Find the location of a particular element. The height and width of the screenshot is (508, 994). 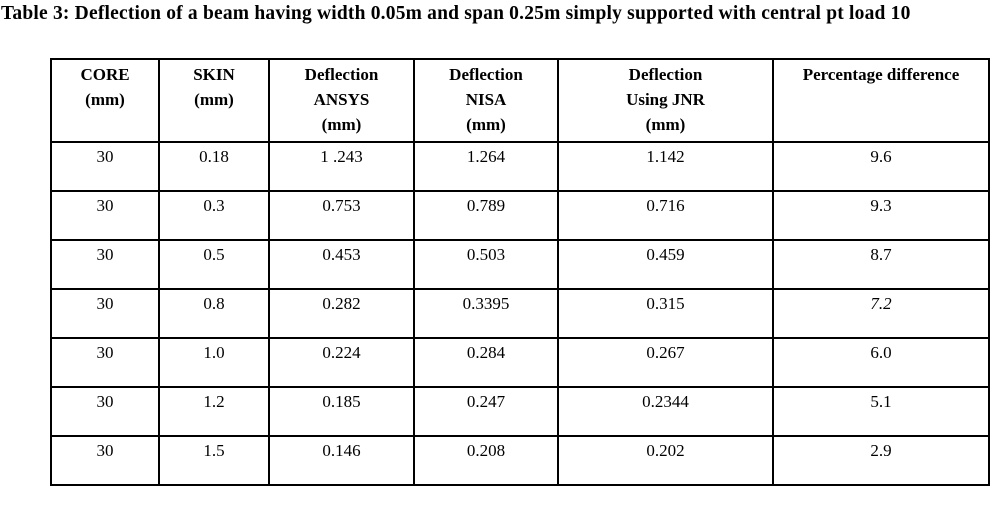

table-cell: 0.282 is located at coordinates (341, 313).